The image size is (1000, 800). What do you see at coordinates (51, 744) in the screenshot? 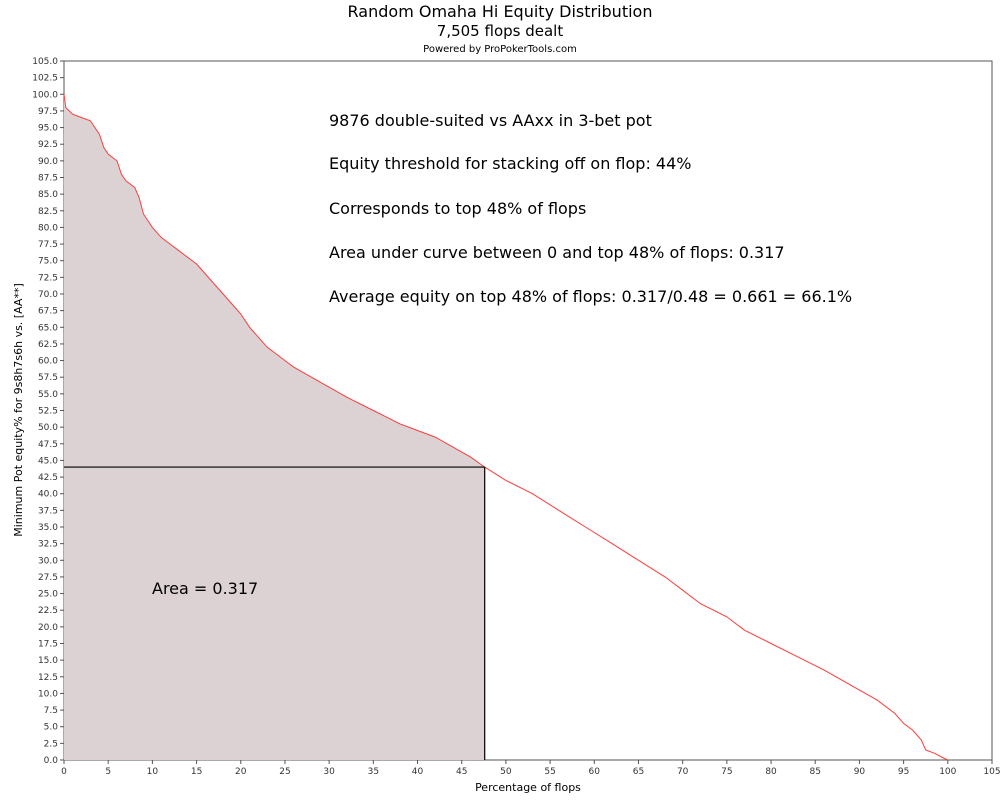
I see `y-tick-label: 2.5` at bounding box center [51, 744].